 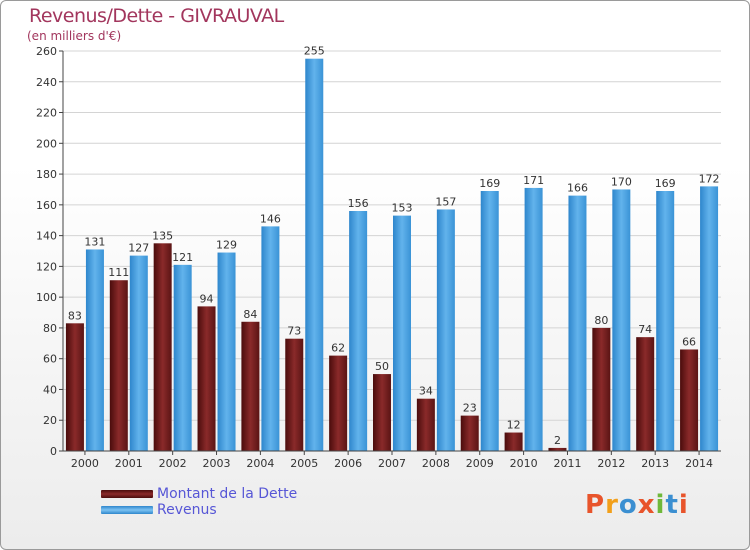 What do you see at coordinates (672, 505) in the screenshot?
I see `logo-letter: t` at bounding box center [672, 505].